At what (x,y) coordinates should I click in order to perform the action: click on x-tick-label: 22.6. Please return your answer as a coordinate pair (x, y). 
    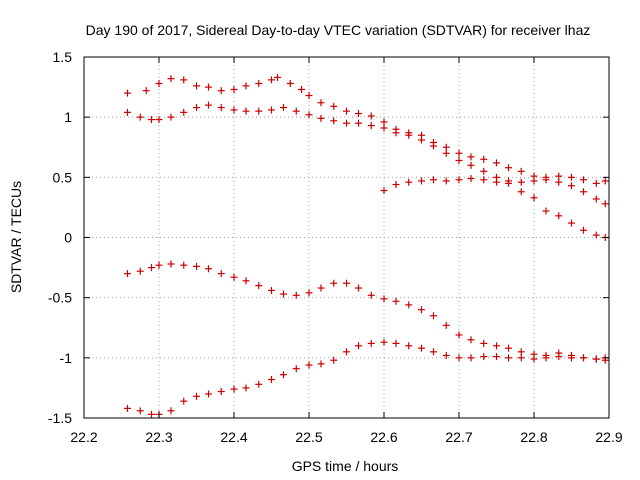
    Looking at the image, I should click on (383, 437).